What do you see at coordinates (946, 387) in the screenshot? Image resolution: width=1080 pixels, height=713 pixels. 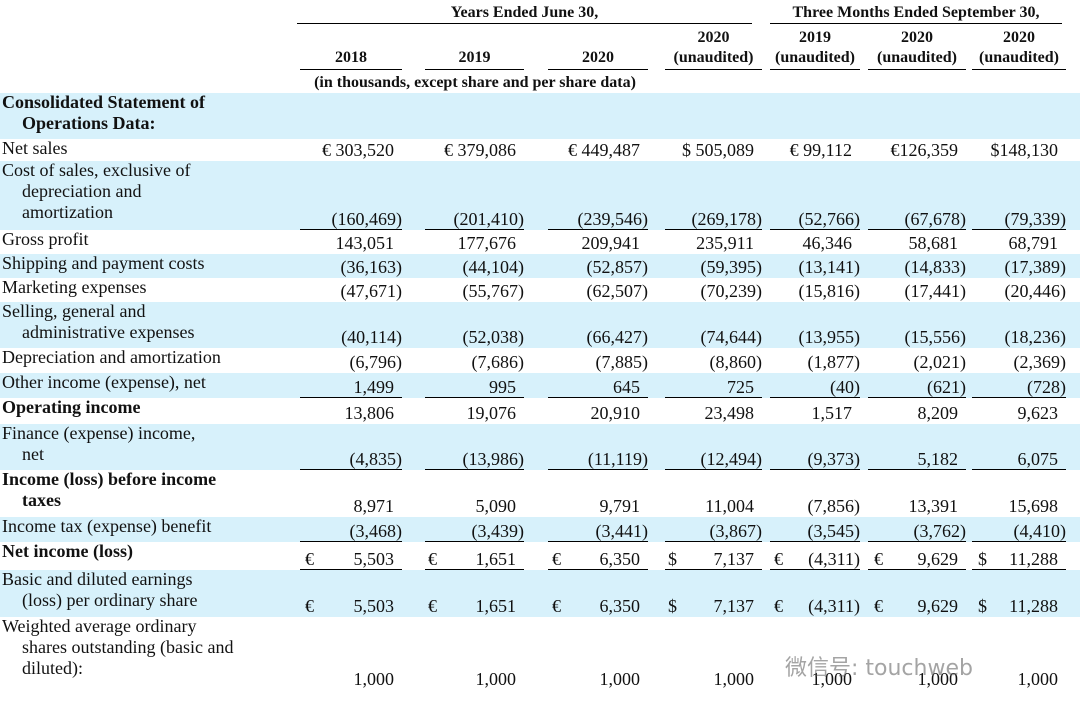 I see `cell-value: (621)` at bounding box center [946, 387].